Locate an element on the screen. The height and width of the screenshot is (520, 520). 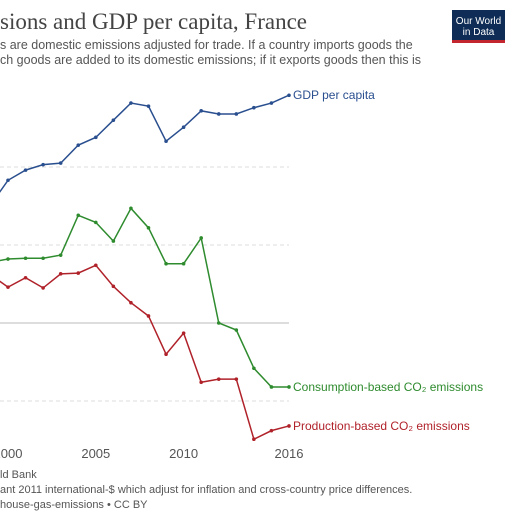
chart-title: sions and GDP per capita, France is located at coordinates (153, 21).